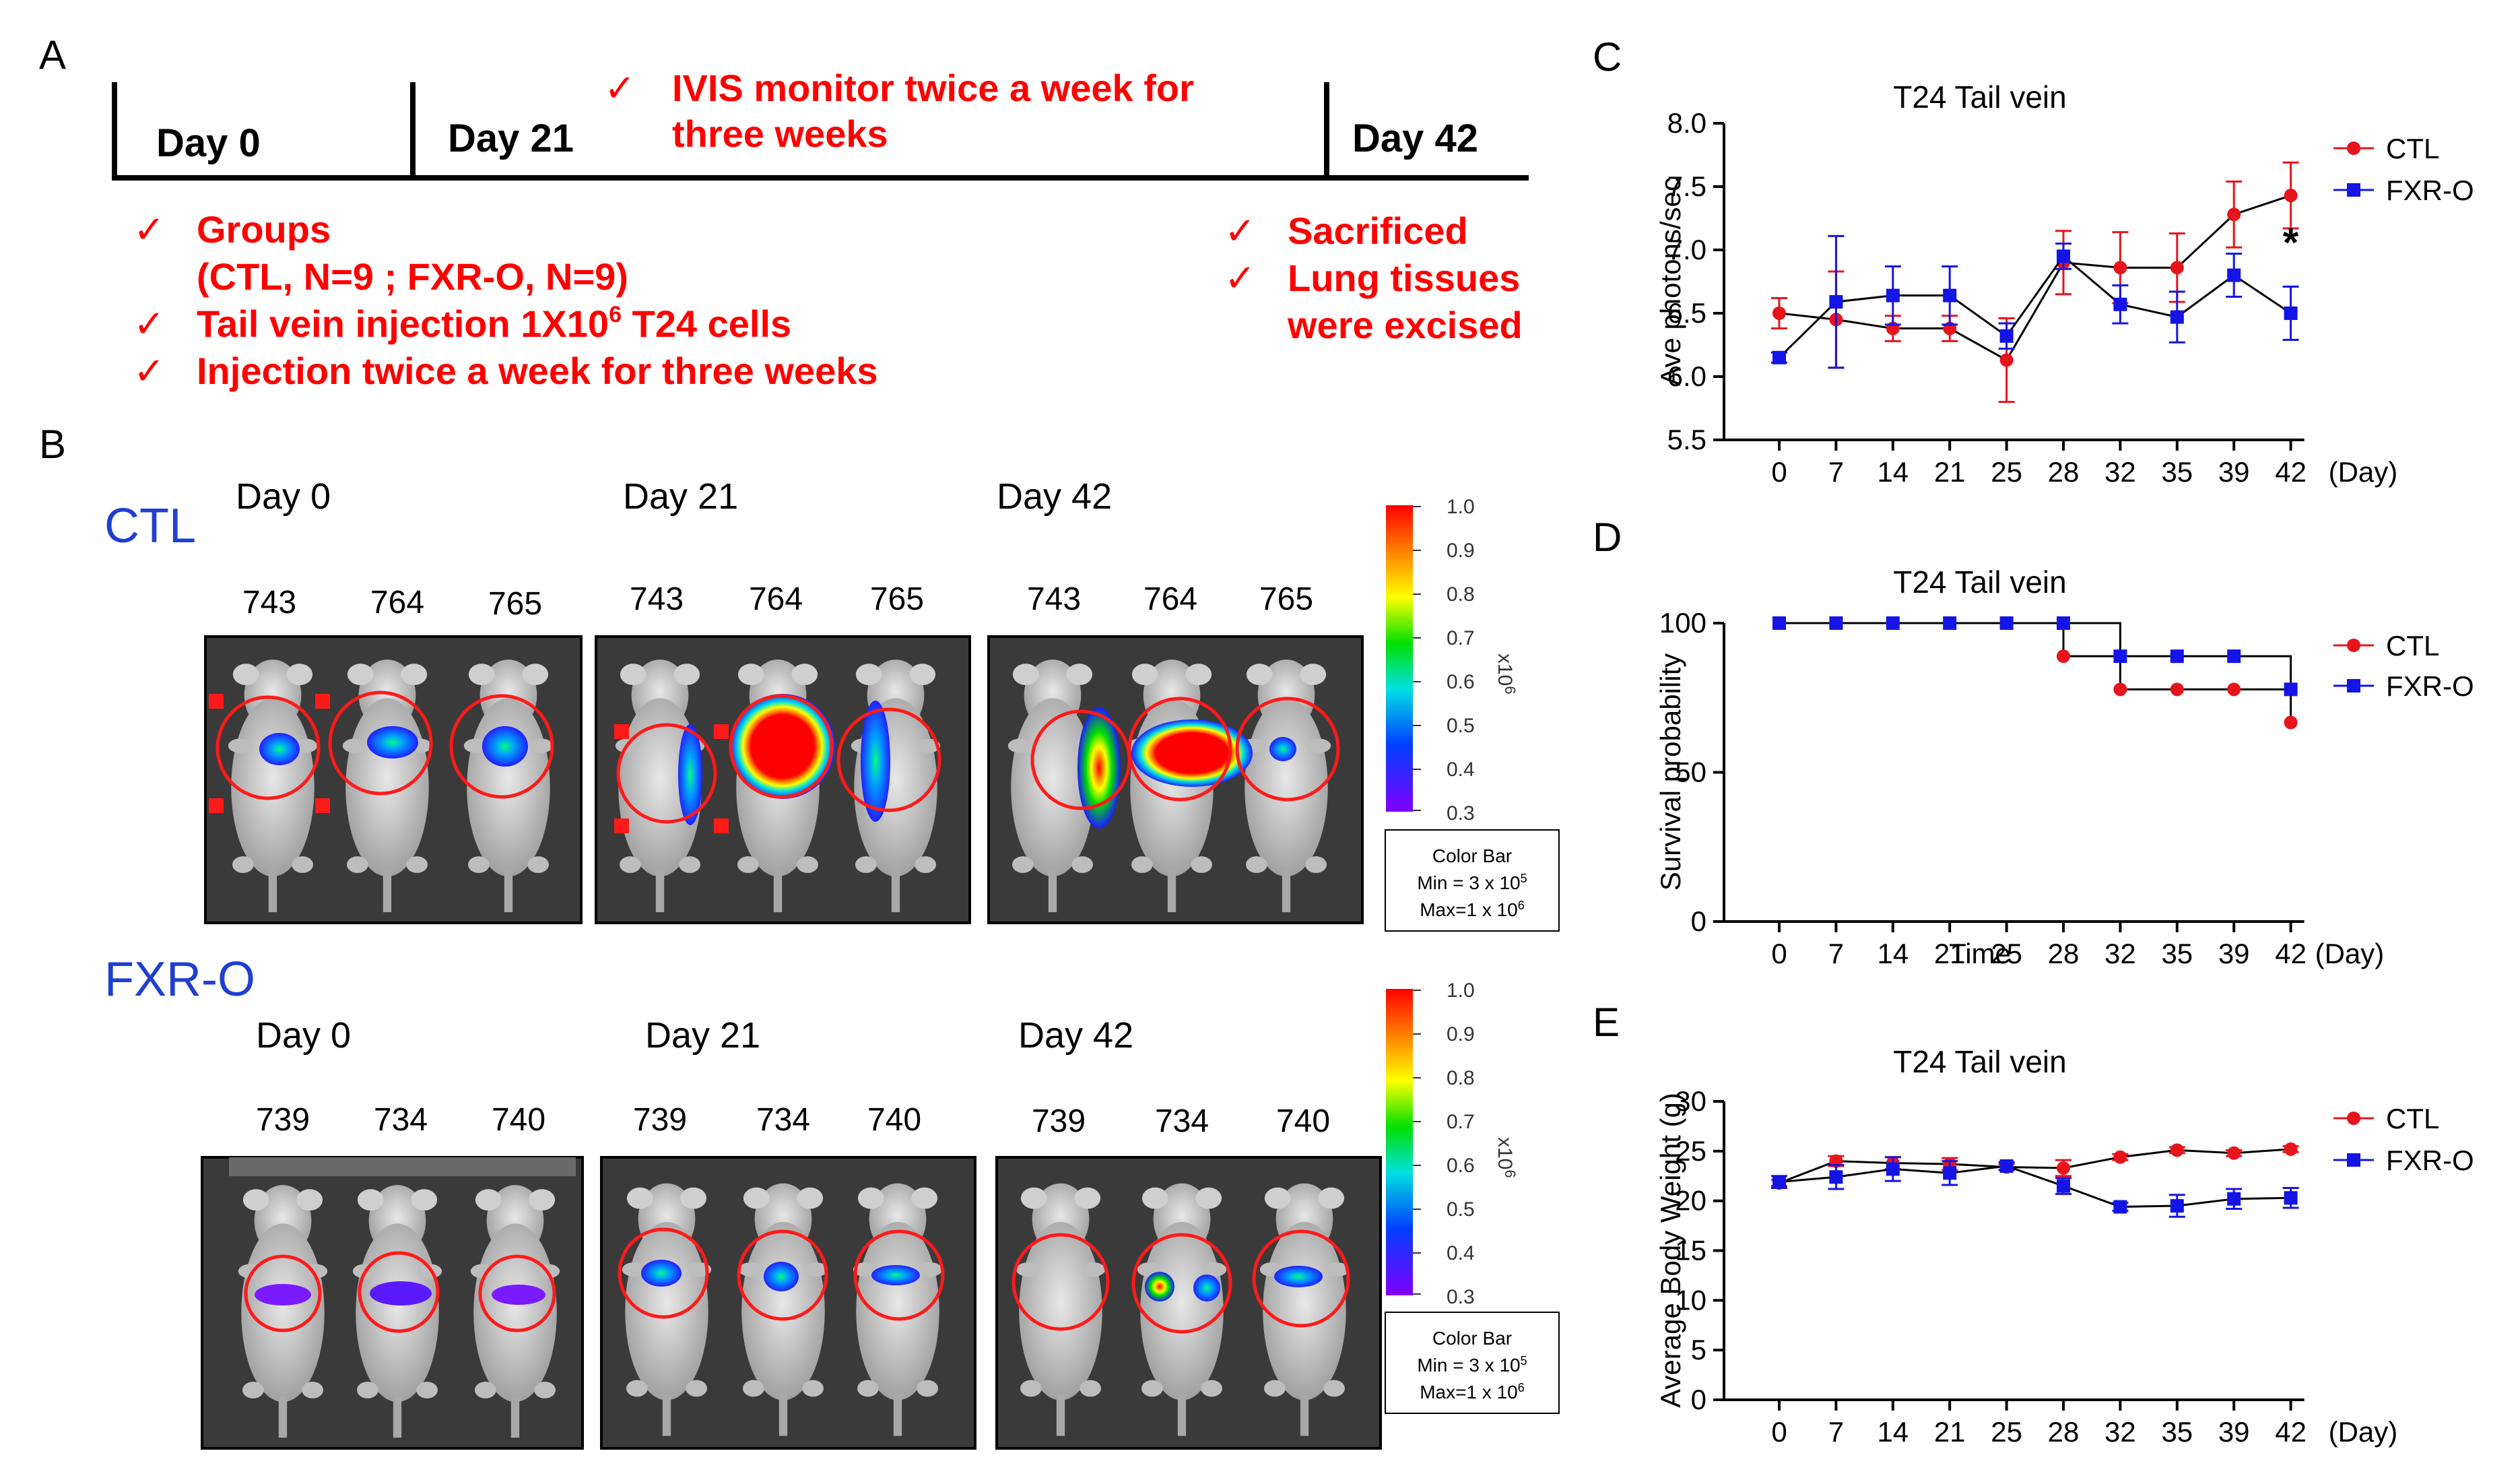 Image resolution: width=2520 pixels, height=1482 pixels. Describe the element at coordinates (179, 979) in the screenshot. I see `group-label-fxr: FXR-O` at that location.